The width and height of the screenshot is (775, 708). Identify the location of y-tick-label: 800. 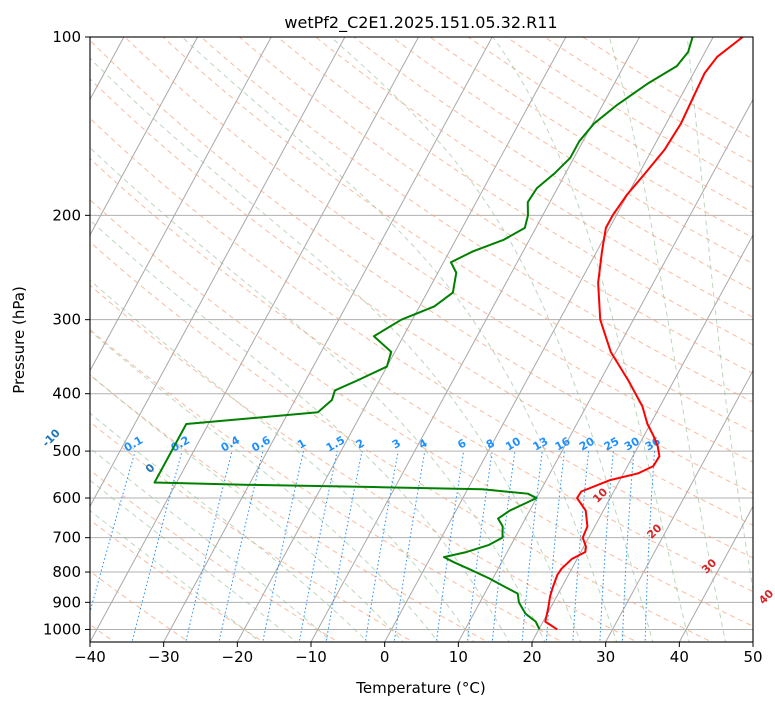
(66, 572).